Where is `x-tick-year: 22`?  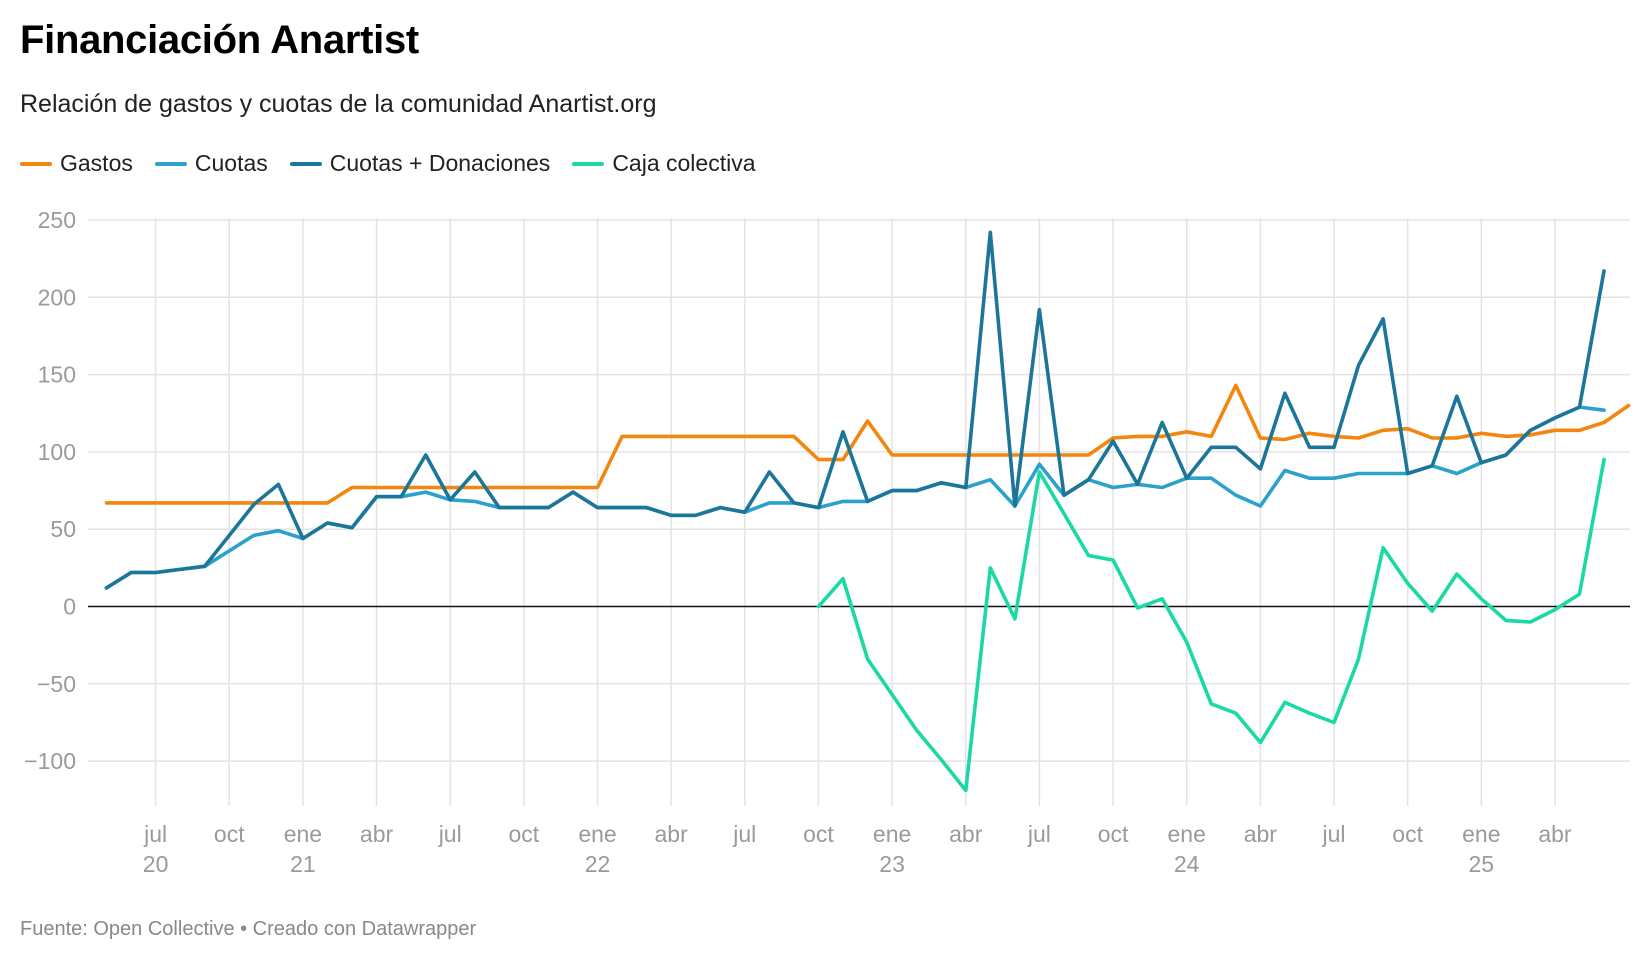 x-tick-year: 22 is located at coordinates (598, 864).